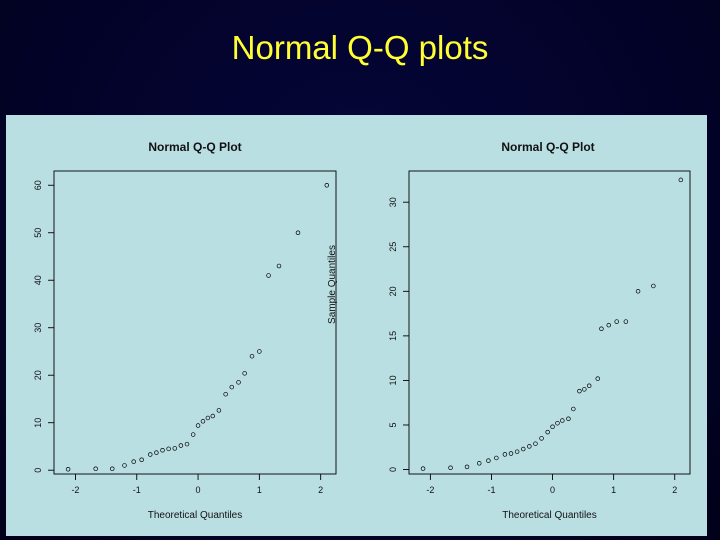 This screenshot has height=540, width=720. I want to click on y-axis-label: Sample Quantiles, so click(332, 284).